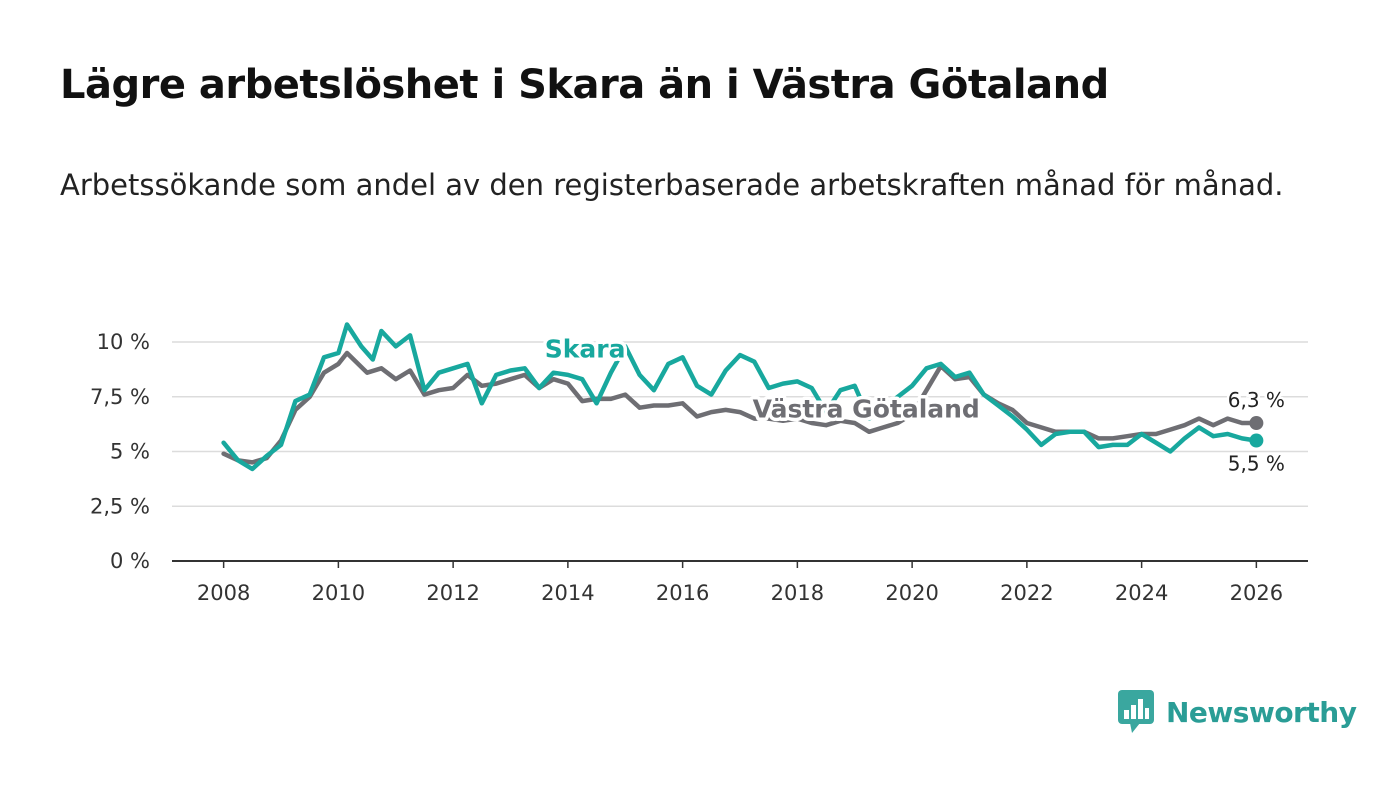  Describe the element at coordinates (1256, 423) in the screenshot. I see `series-end-marker-v-stra-g-taland` at that location.